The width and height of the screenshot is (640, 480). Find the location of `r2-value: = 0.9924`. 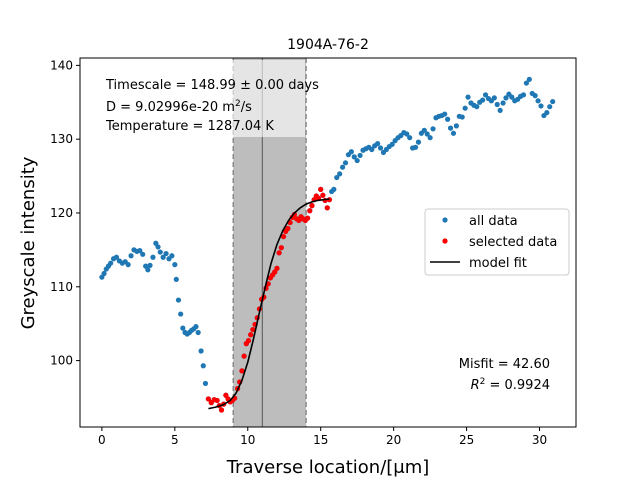

r2-value: = 0.9924 is located at coordinates (517, 385).